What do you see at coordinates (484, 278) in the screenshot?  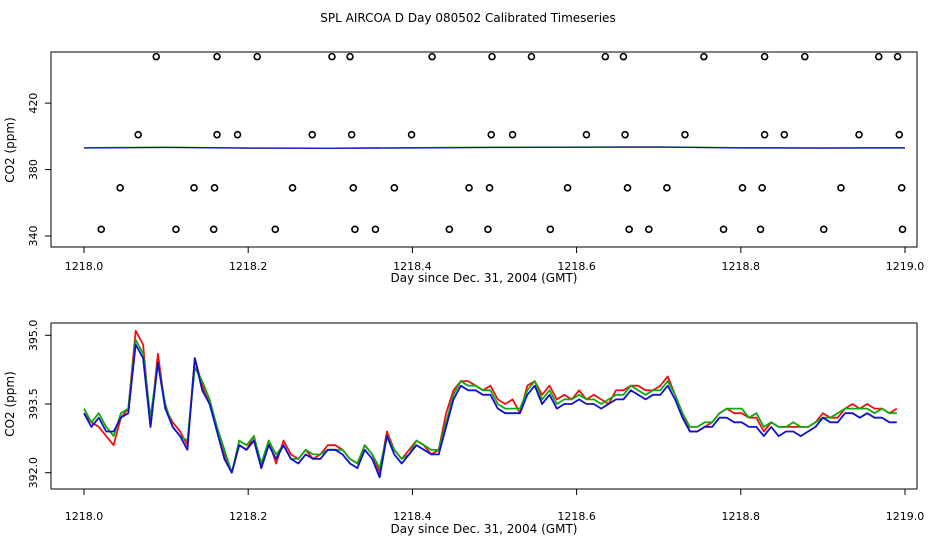 I see `top-x-axis-label: Day since Dec. 31, 2004 (GMT)` at bounding box center [484, 278].